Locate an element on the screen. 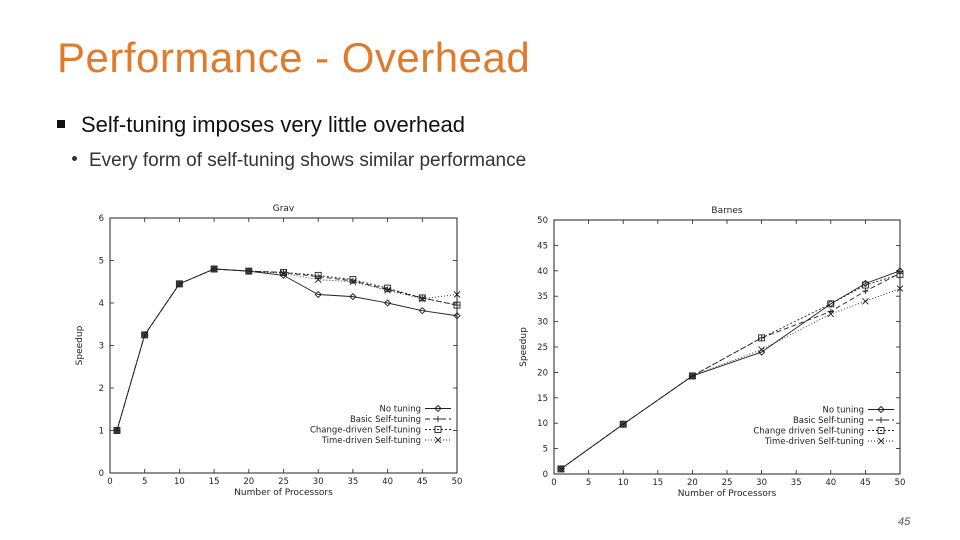 This screenshot has width=960, height=540. grav-legend-label-basic-self-tuning: Basic Self-tuning is located at coordinates (385, 420).